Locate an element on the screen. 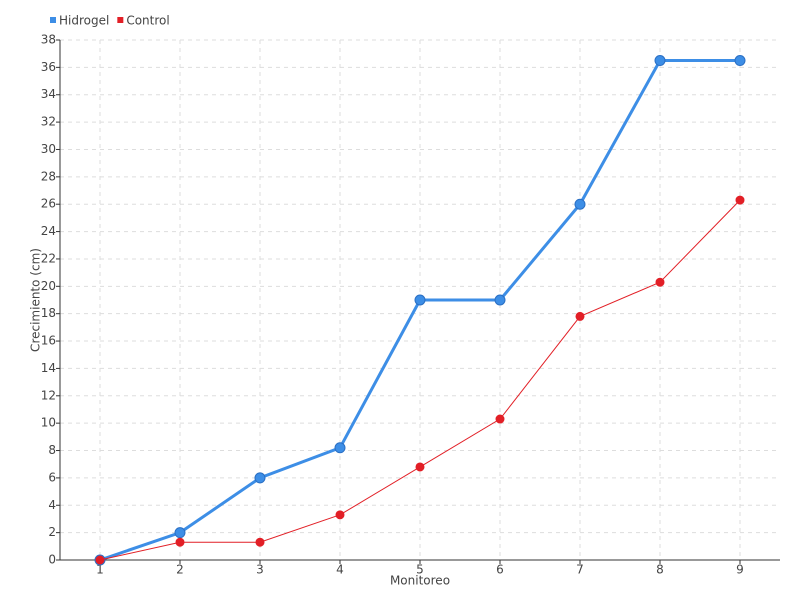 This screenshot has width=800, height=600. y-tick-label: 28 is located at coordinates (48, 176).